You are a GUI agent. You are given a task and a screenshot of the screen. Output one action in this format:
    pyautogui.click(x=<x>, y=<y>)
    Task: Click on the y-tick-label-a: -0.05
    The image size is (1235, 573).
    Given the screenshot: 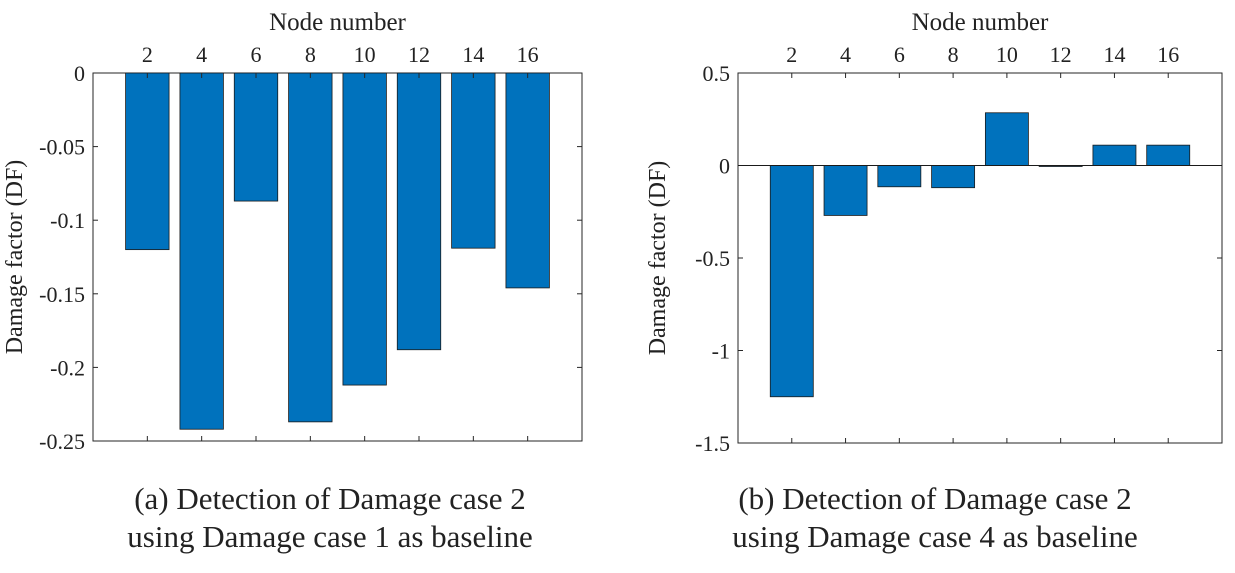 What is the action you would take?
    pyautogui.click(x=62, y=147)
    